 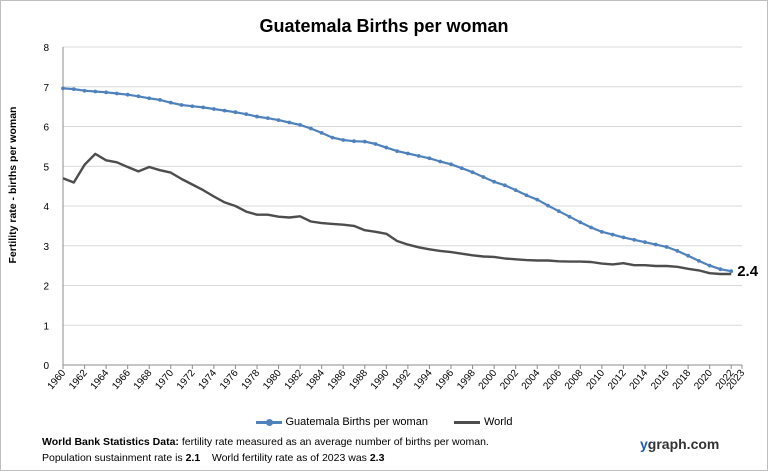 I want to click on data-point-guatemala-1989, so click(x=375, y=144).